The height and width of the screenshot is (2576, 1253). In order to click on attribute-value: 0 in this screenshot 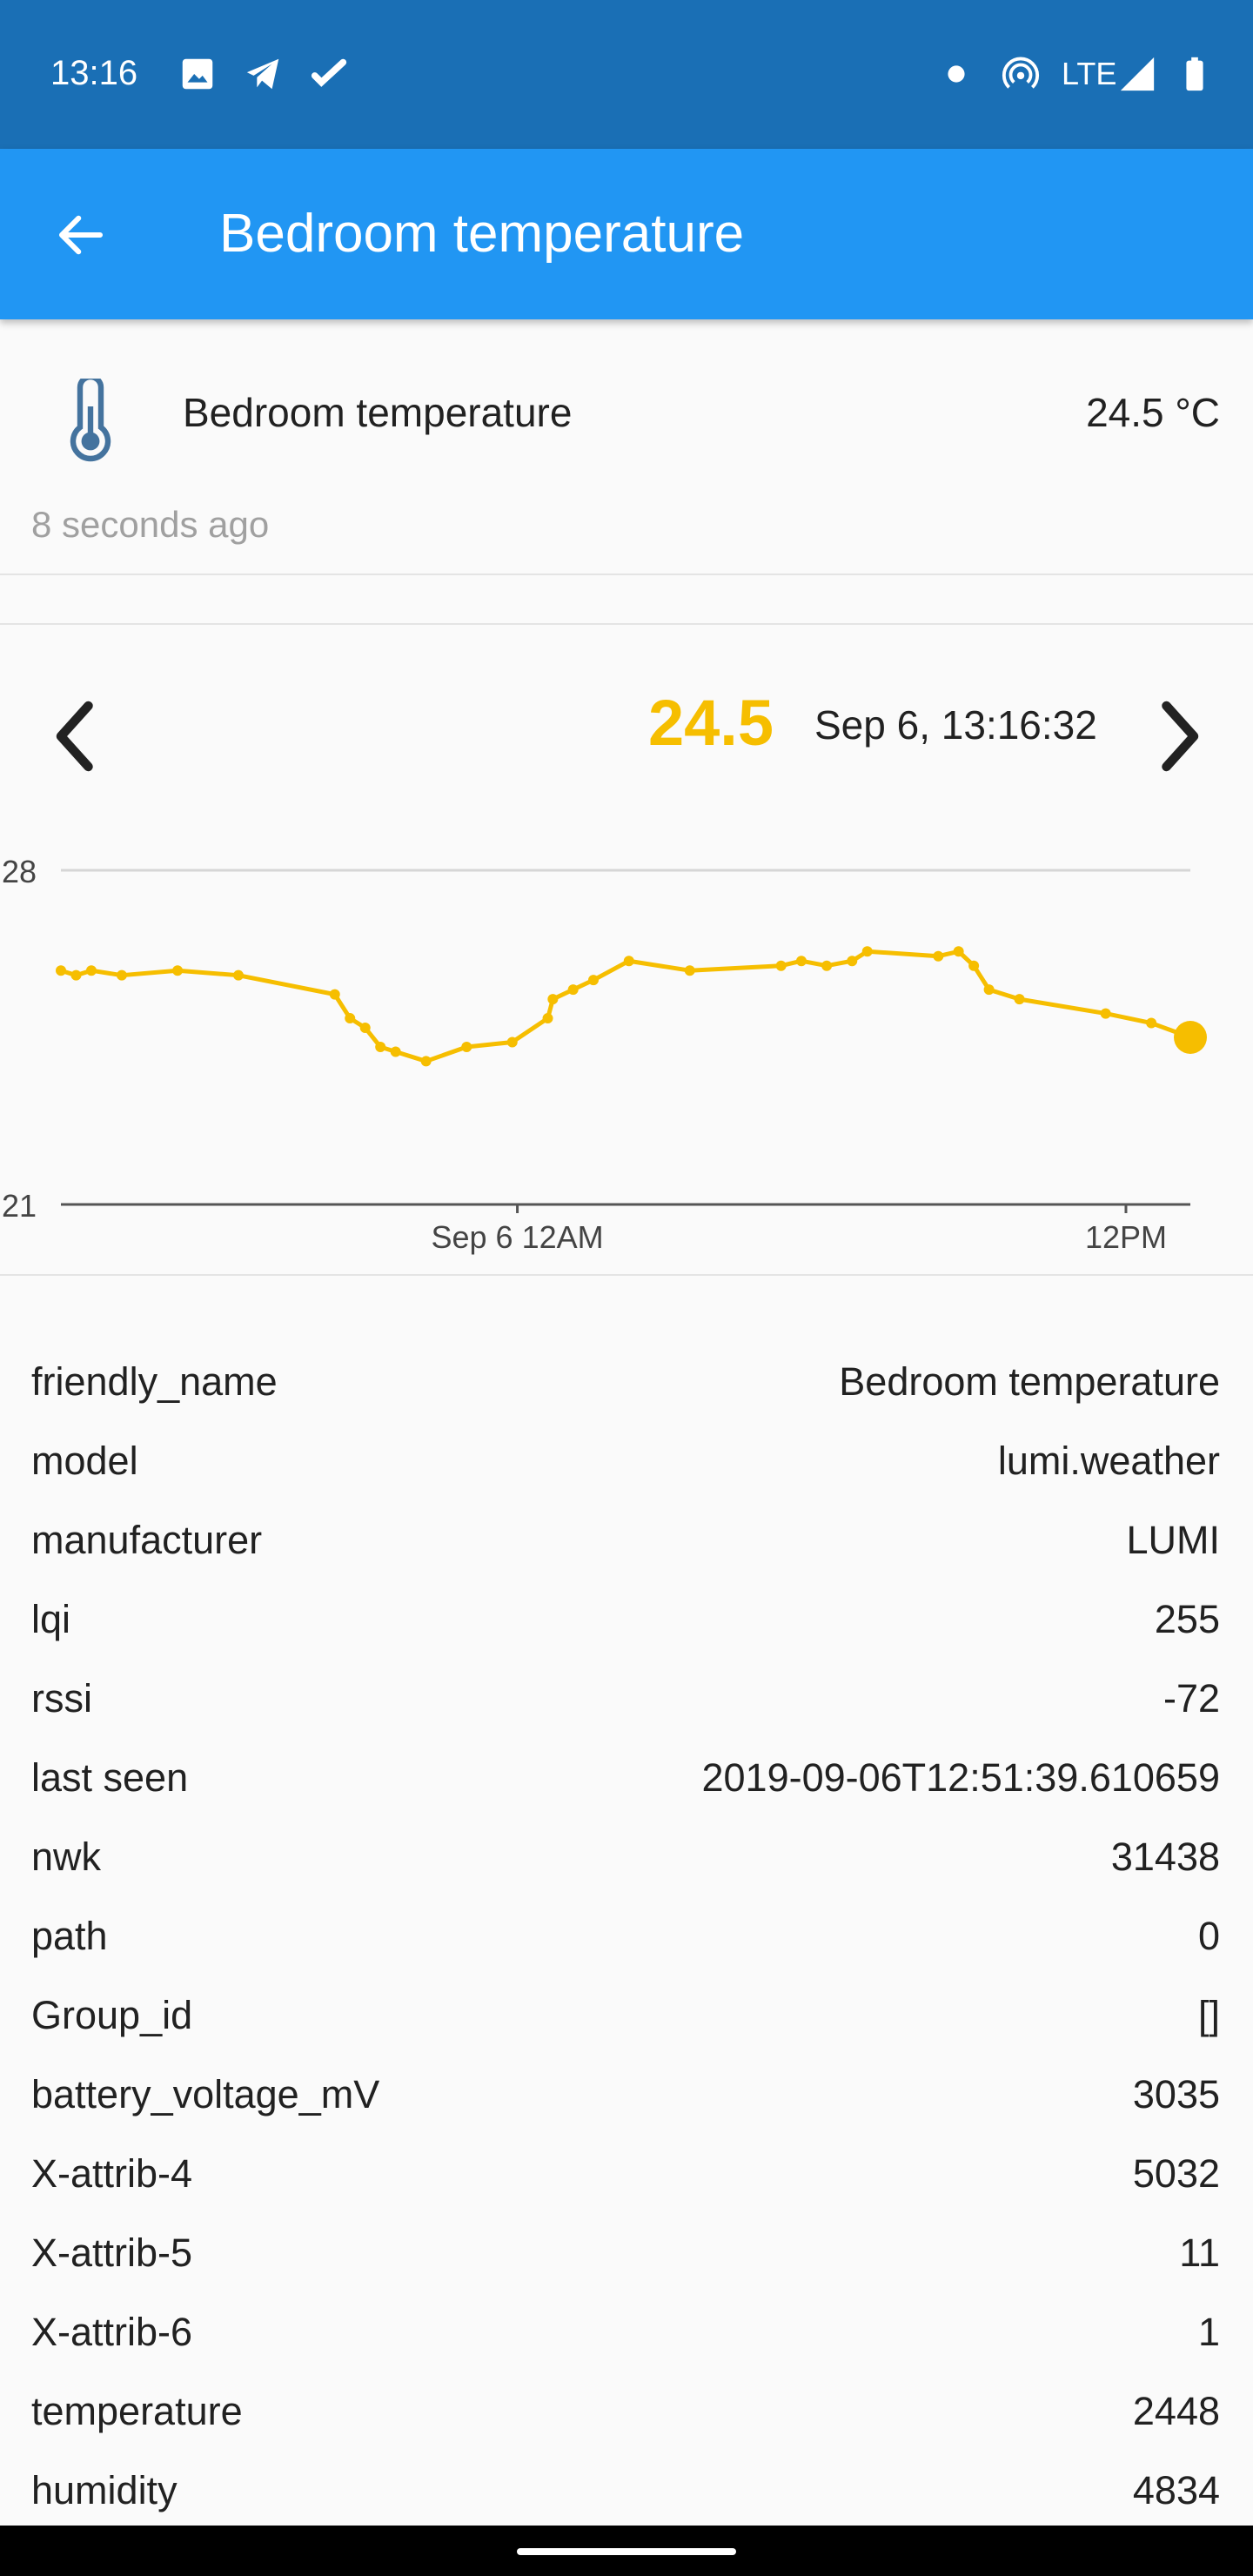, I will do `click(1208, 1936)`.